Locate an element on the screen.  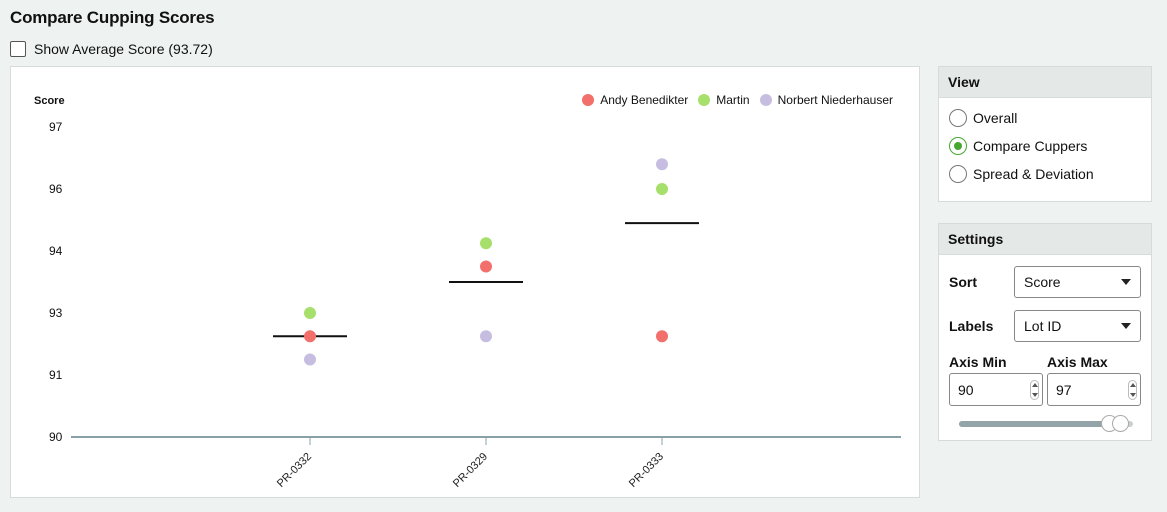
view-option-spread-deviation: Spread & Deviation is located at coordinates (1045, 174).